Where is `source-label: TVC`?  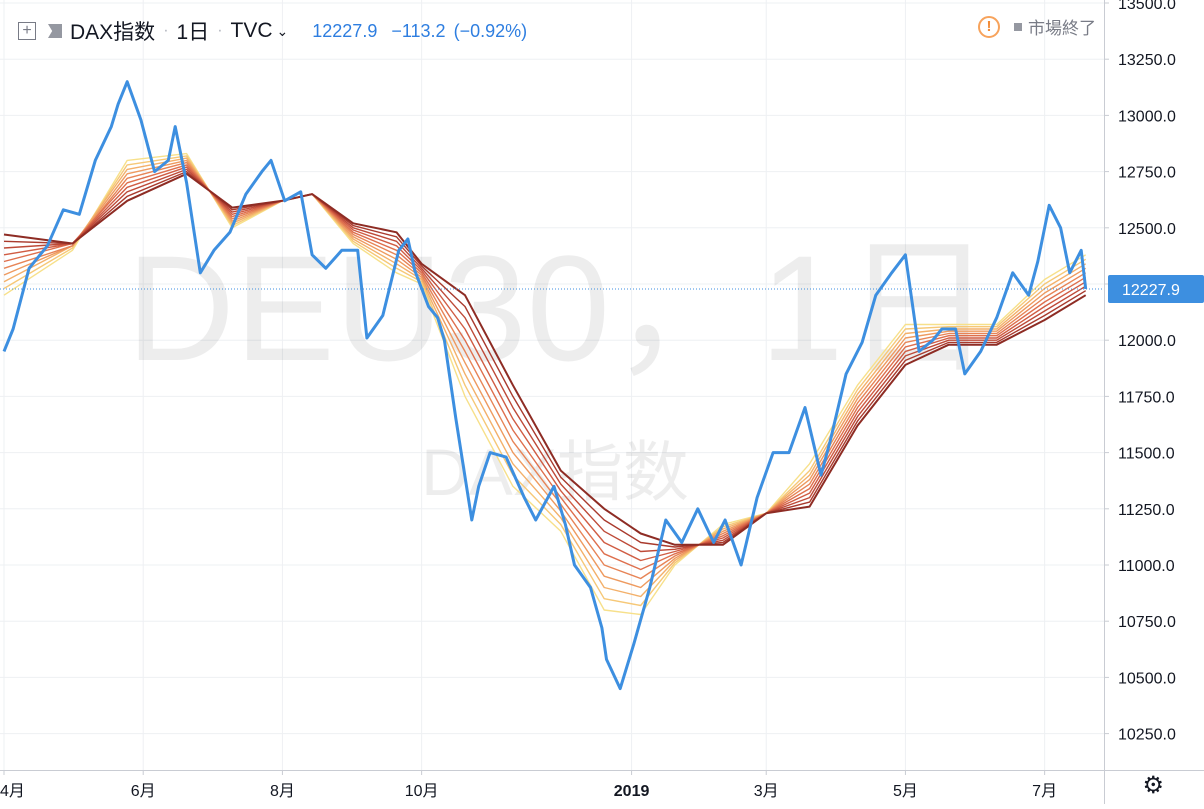 source-label: TVC is located at coordinates (251, 30).